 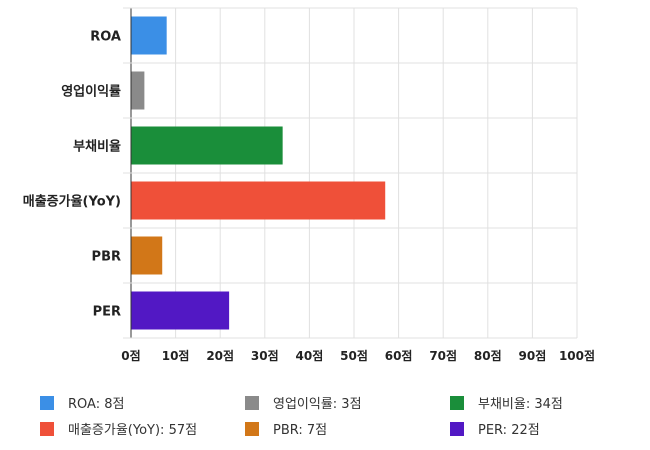 What do you see at coordinates (354, 355) in the screenshot?
I see `x-tick-label: 50점` at bounding box center [354, 355].